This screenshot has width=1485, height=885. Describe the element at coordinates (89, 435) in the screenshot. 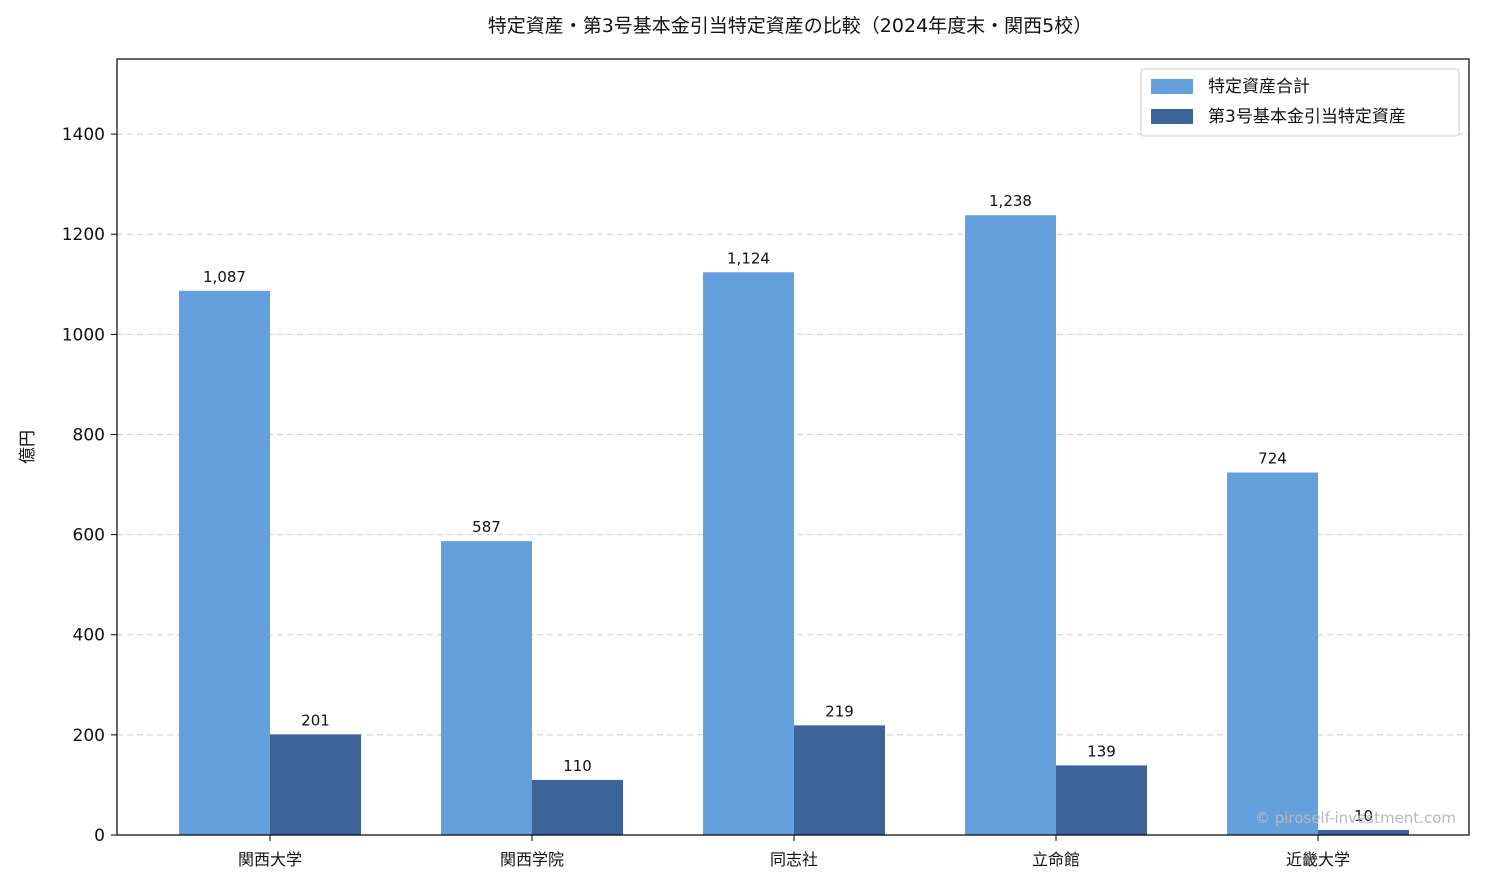

I see `y-tick-label: 800` at that location.